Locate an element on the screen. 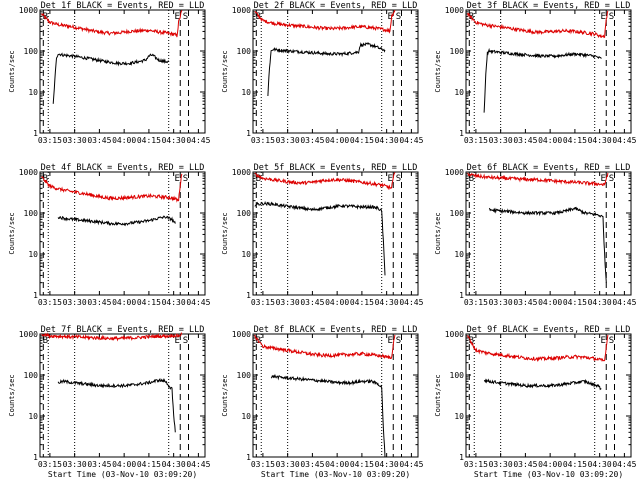 This screenshot has height=480, width=640. panel-title: Det 5f BLACK = Events, RED = LLD is located at coordinates (336, 168).